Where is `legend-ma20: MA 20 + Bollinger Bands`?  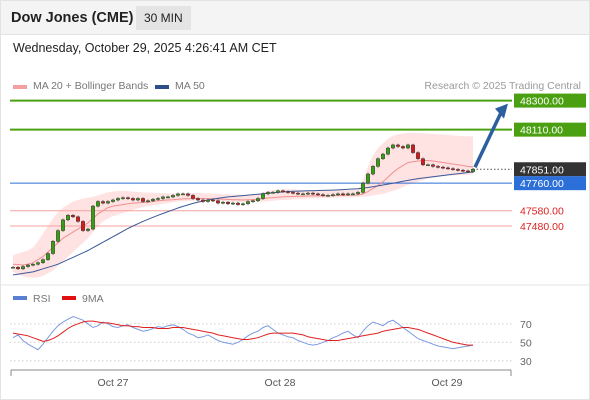
legend-ma20: MA 20 + Bollinger Bands is located at coordinates (91, 86).